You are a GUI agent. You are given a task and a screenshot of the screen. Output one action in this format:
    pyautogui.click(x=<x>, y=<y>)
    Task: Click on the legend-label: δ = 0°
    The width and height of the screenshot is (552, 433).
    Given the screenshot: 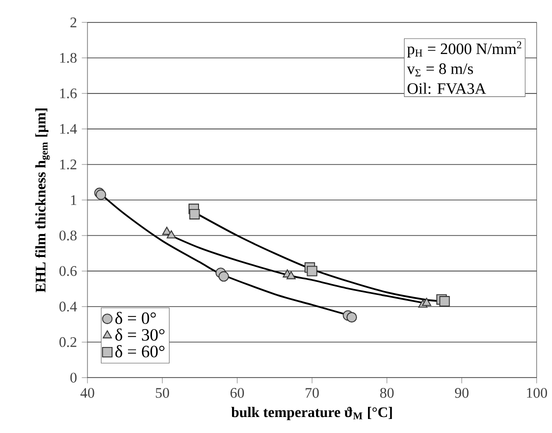 What is the action you would take?
    pyautogui.click(x=135, y=318)
    